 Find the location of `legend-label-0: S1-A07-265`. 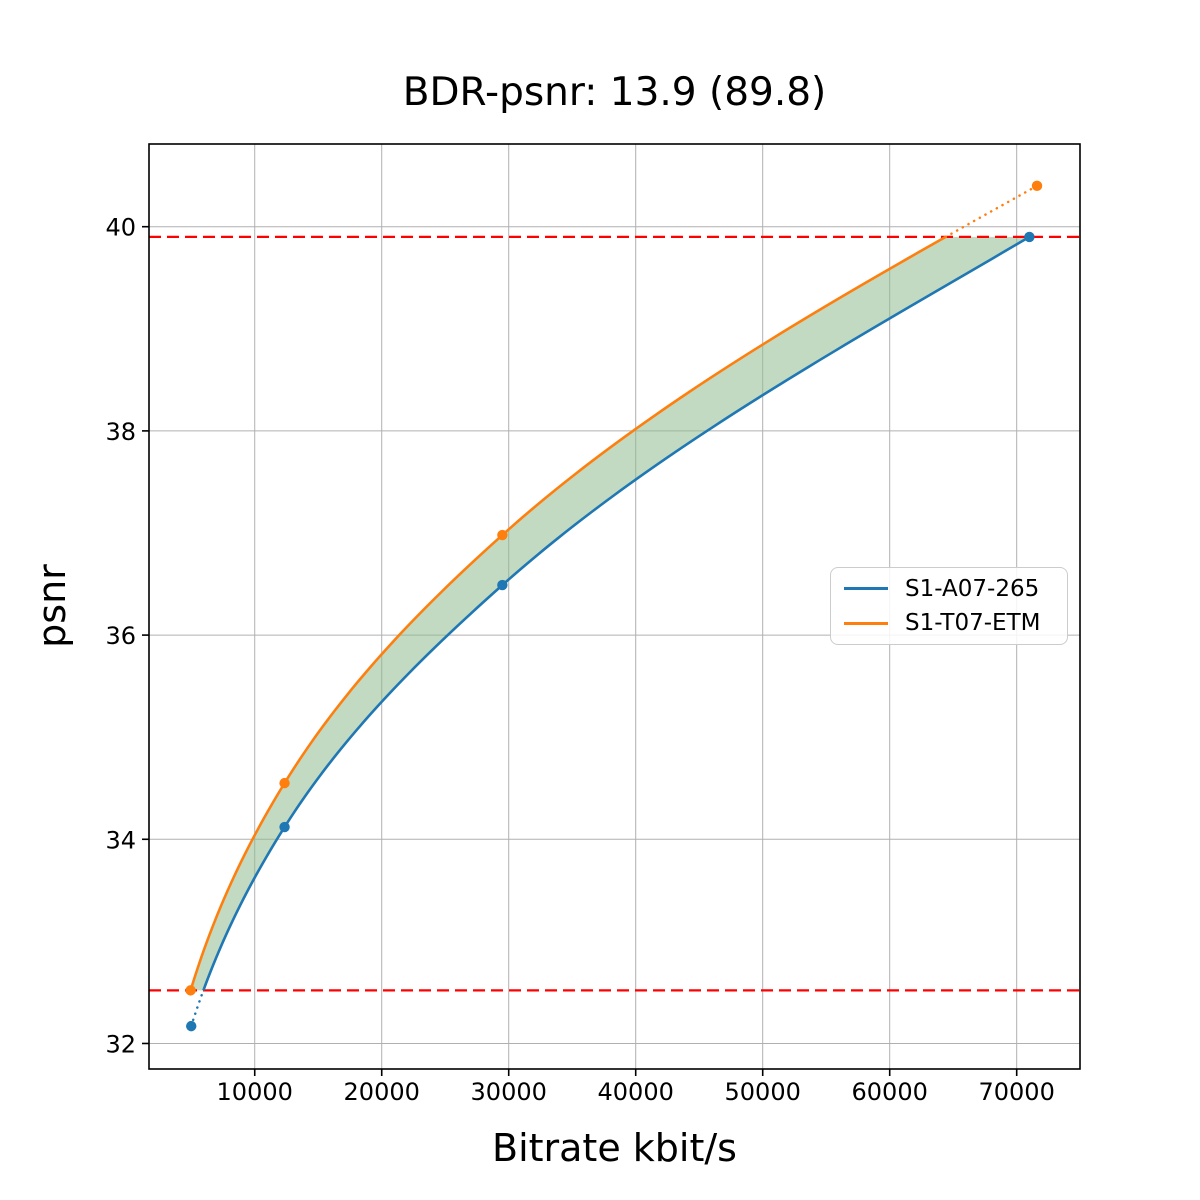

legend-label-0: S1-A07-265 is located at coordinates (972, 588).